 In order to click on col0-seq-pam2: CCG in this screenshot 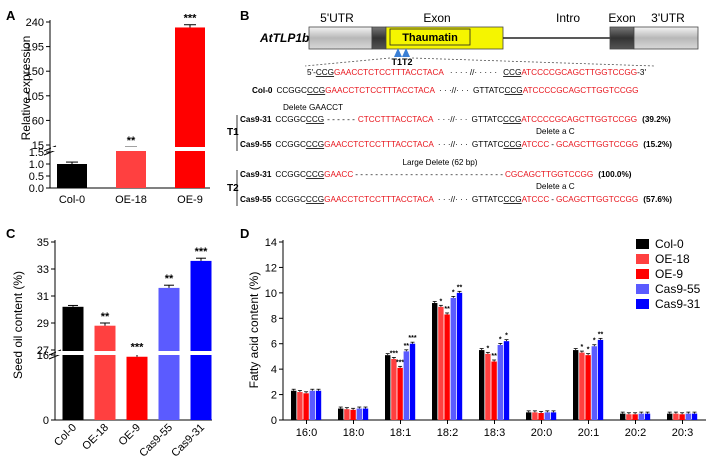, I will do `click(513, 90)`.